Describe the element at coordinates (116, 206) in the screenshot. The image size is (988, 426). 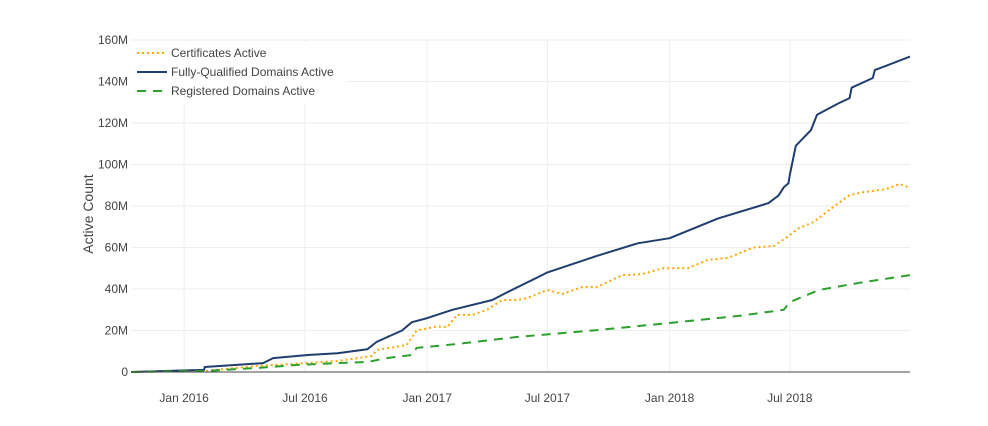
I see `y-tick-label: 80M` at that location.